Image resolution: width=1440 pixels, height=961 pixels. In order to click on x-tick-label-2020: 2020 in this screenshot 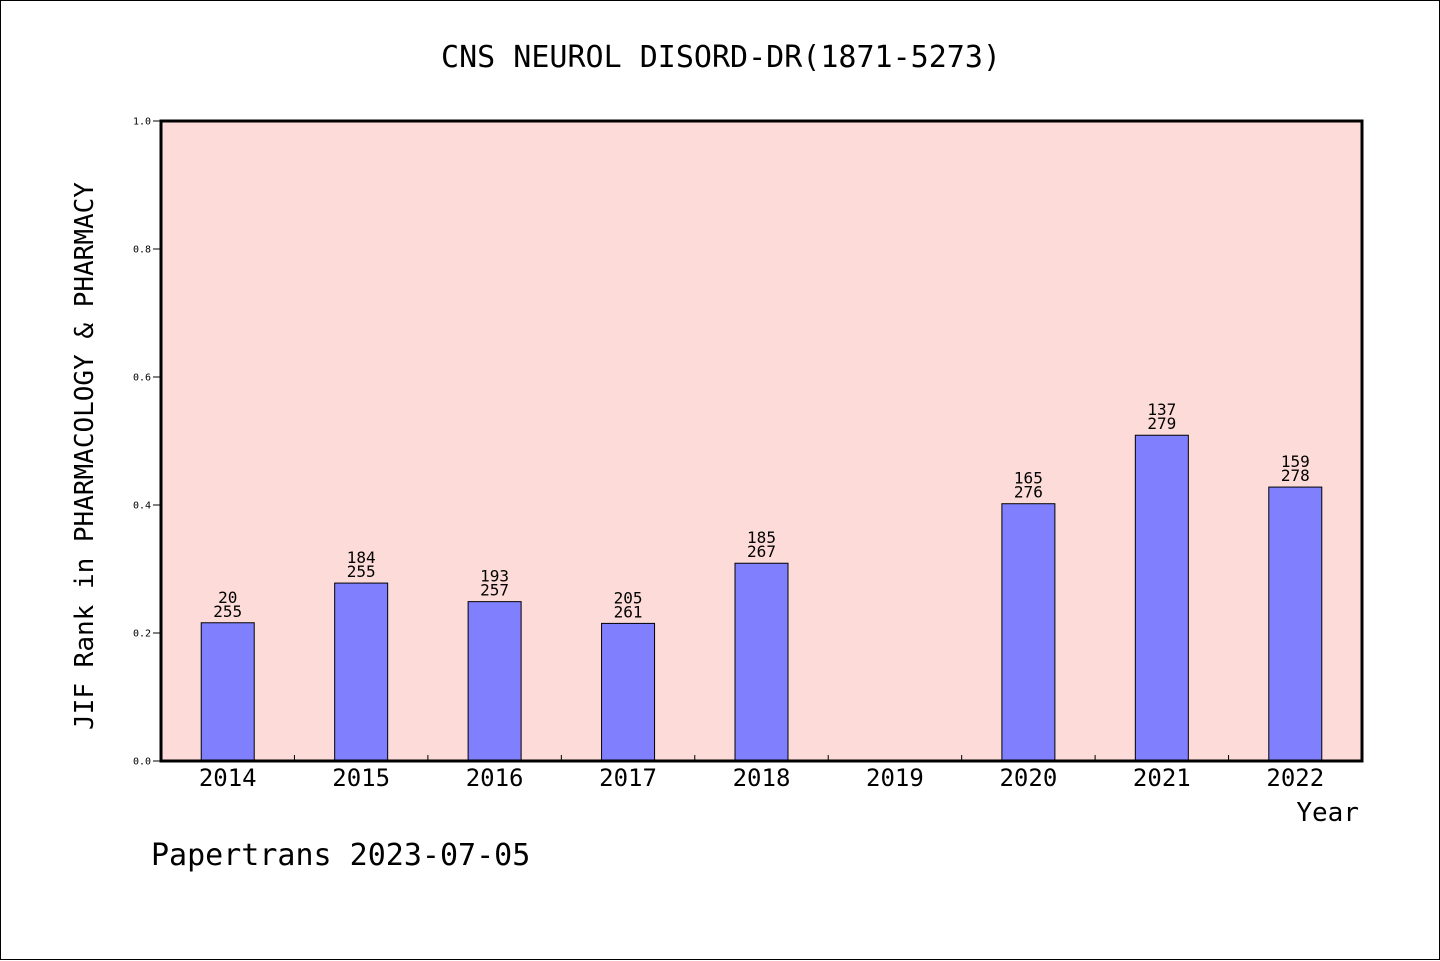, I will do `click(1028, 778)`.